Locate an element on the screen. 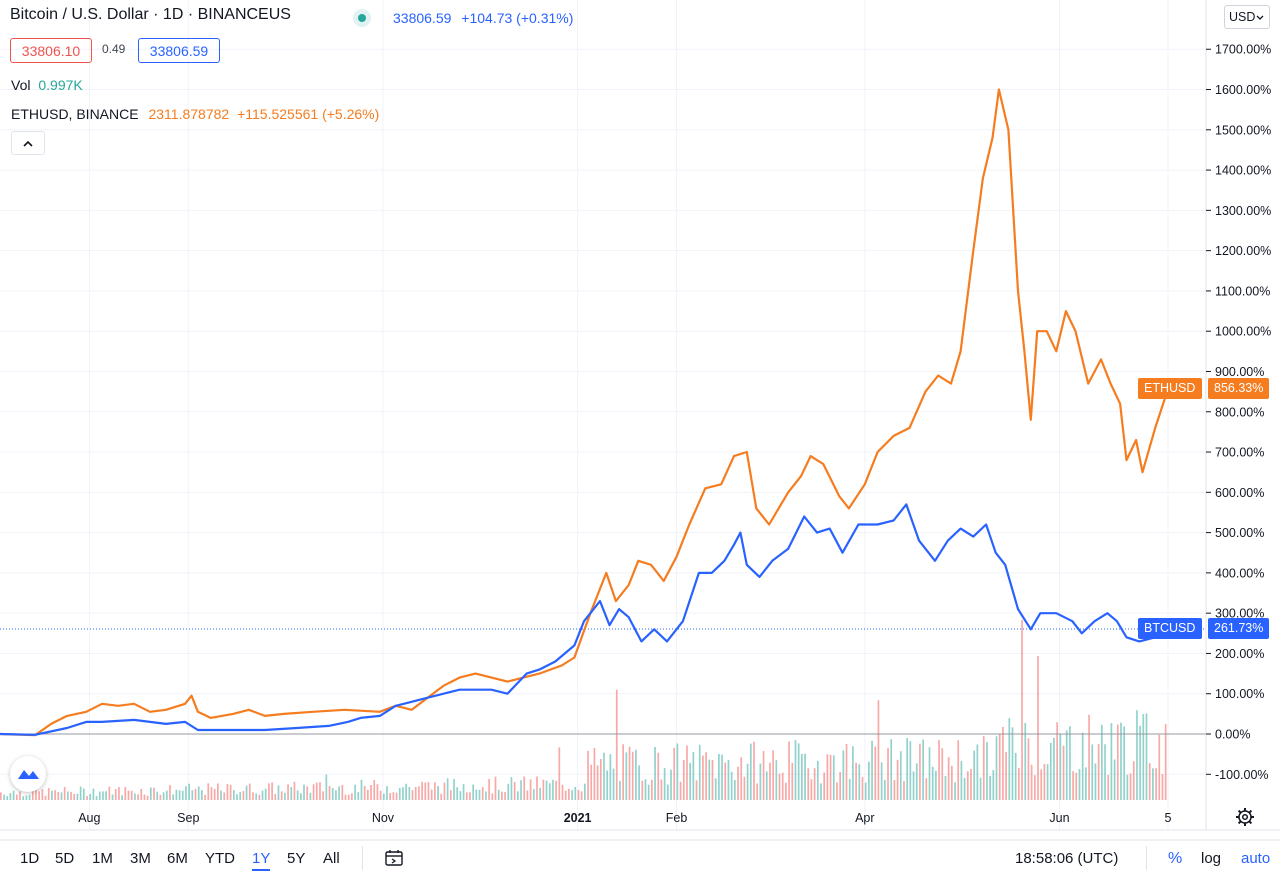  currency-selector: USD is located at coordinates (1247, 17).